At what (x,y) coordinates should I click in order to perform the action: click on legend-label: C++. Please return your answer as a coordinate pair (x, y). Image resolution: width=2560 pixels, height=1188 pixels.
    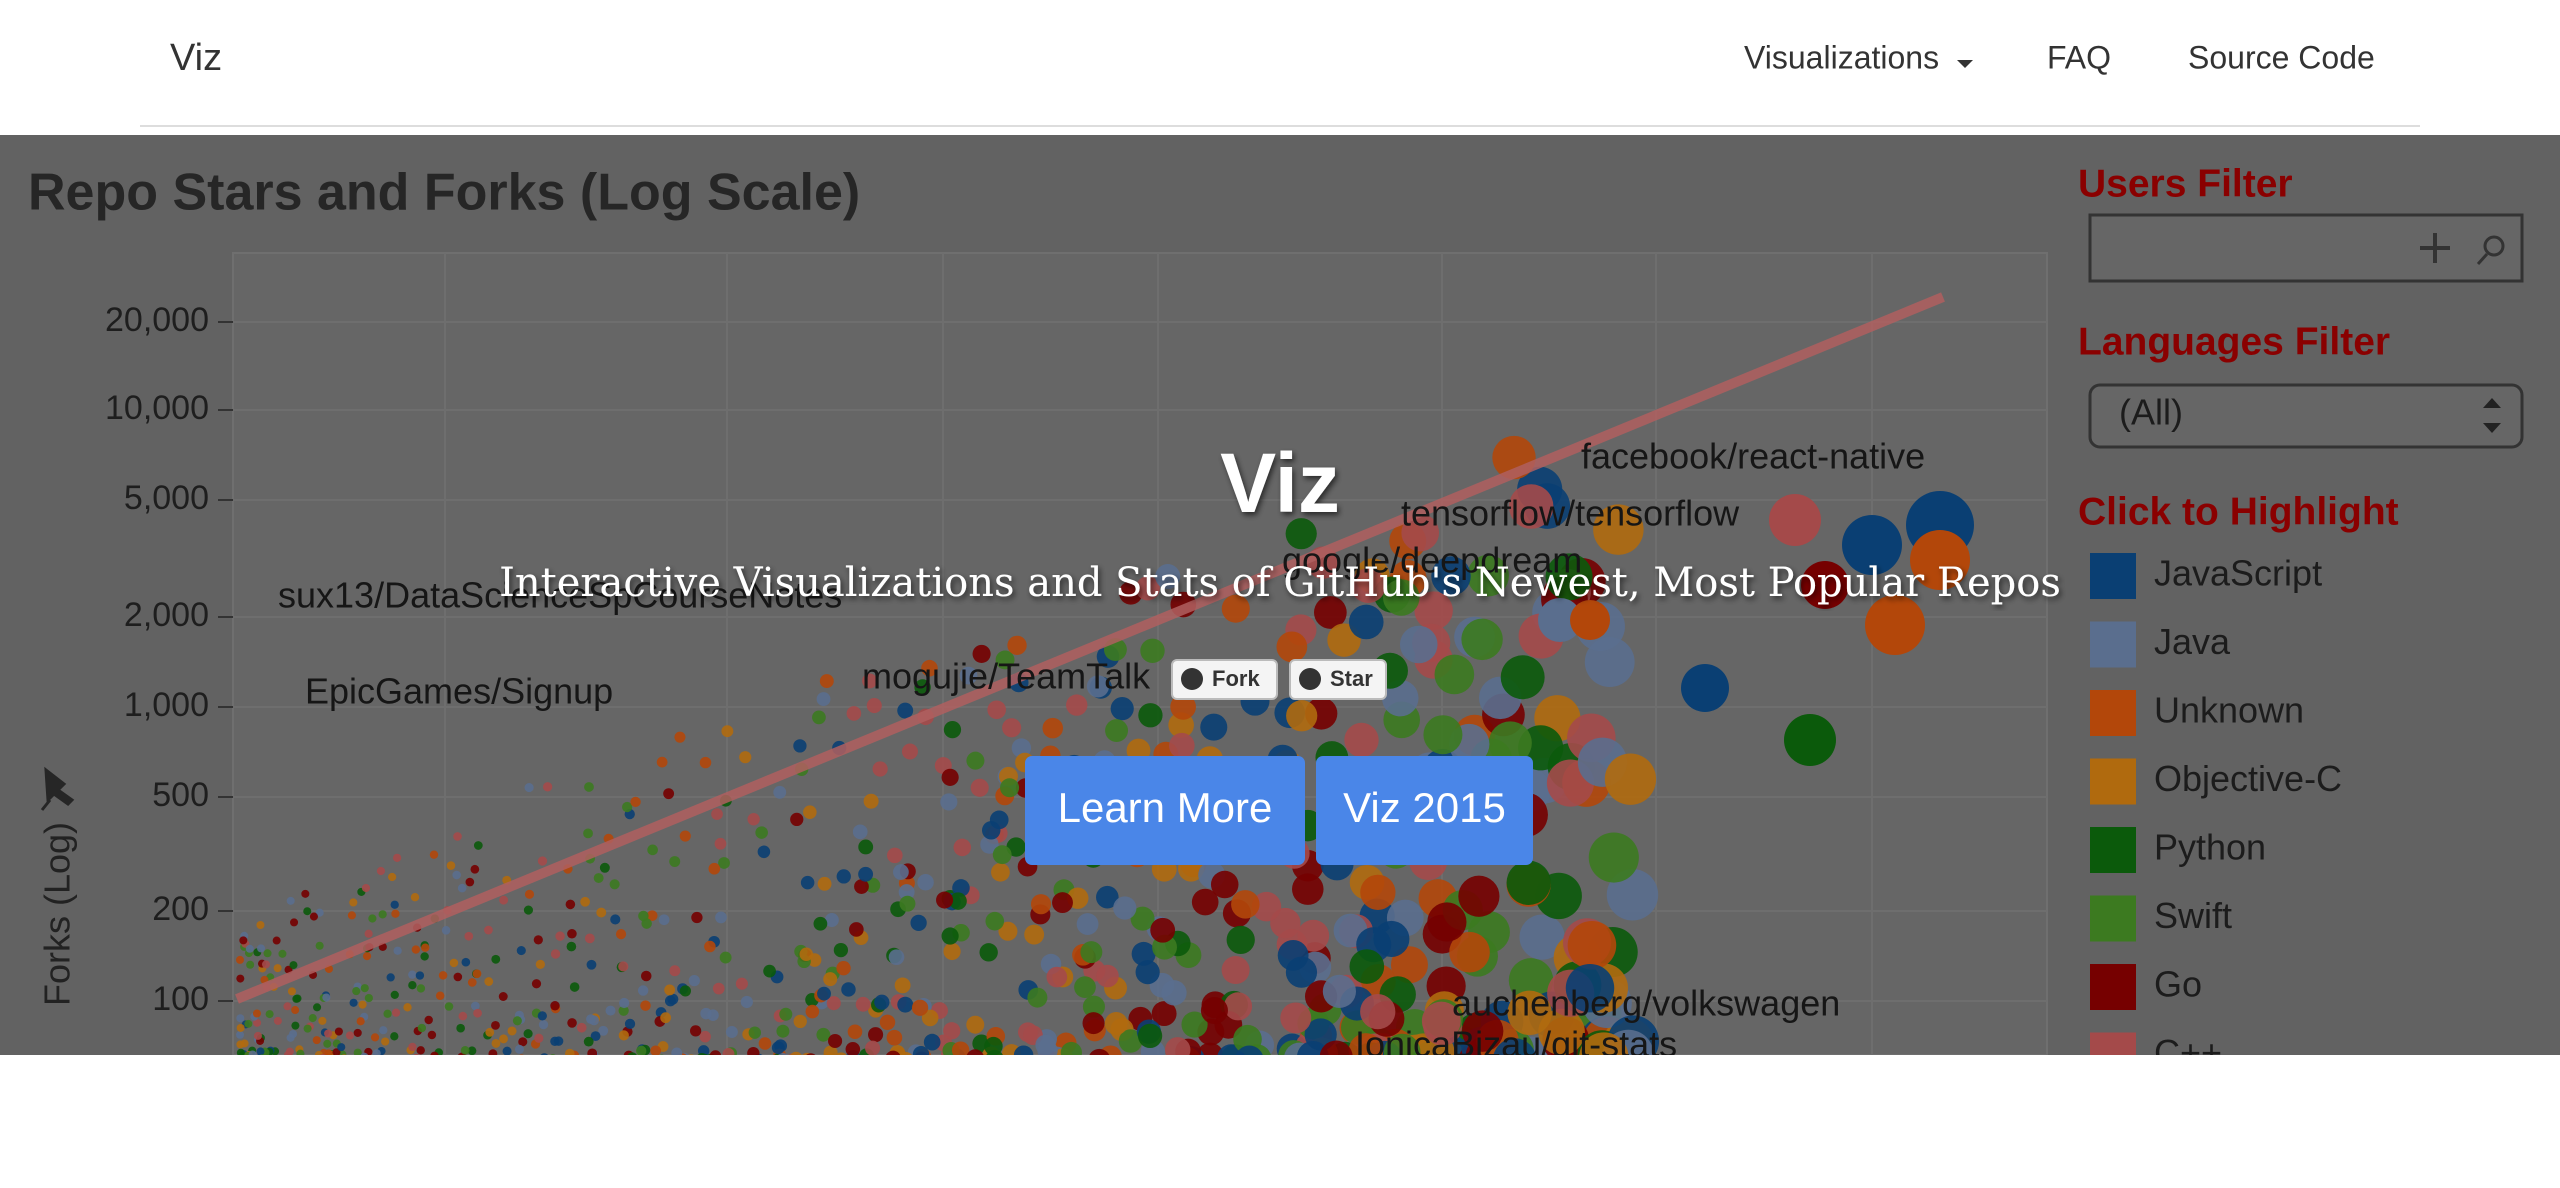
    Looking at the image, I should click on (2188, 1052).